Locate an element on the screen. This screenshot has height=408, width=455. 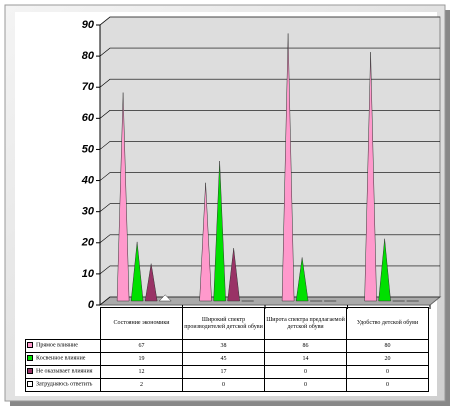
table-row: Косвенное влияние 19 45 14 20 is located at coordinates (227, 359).